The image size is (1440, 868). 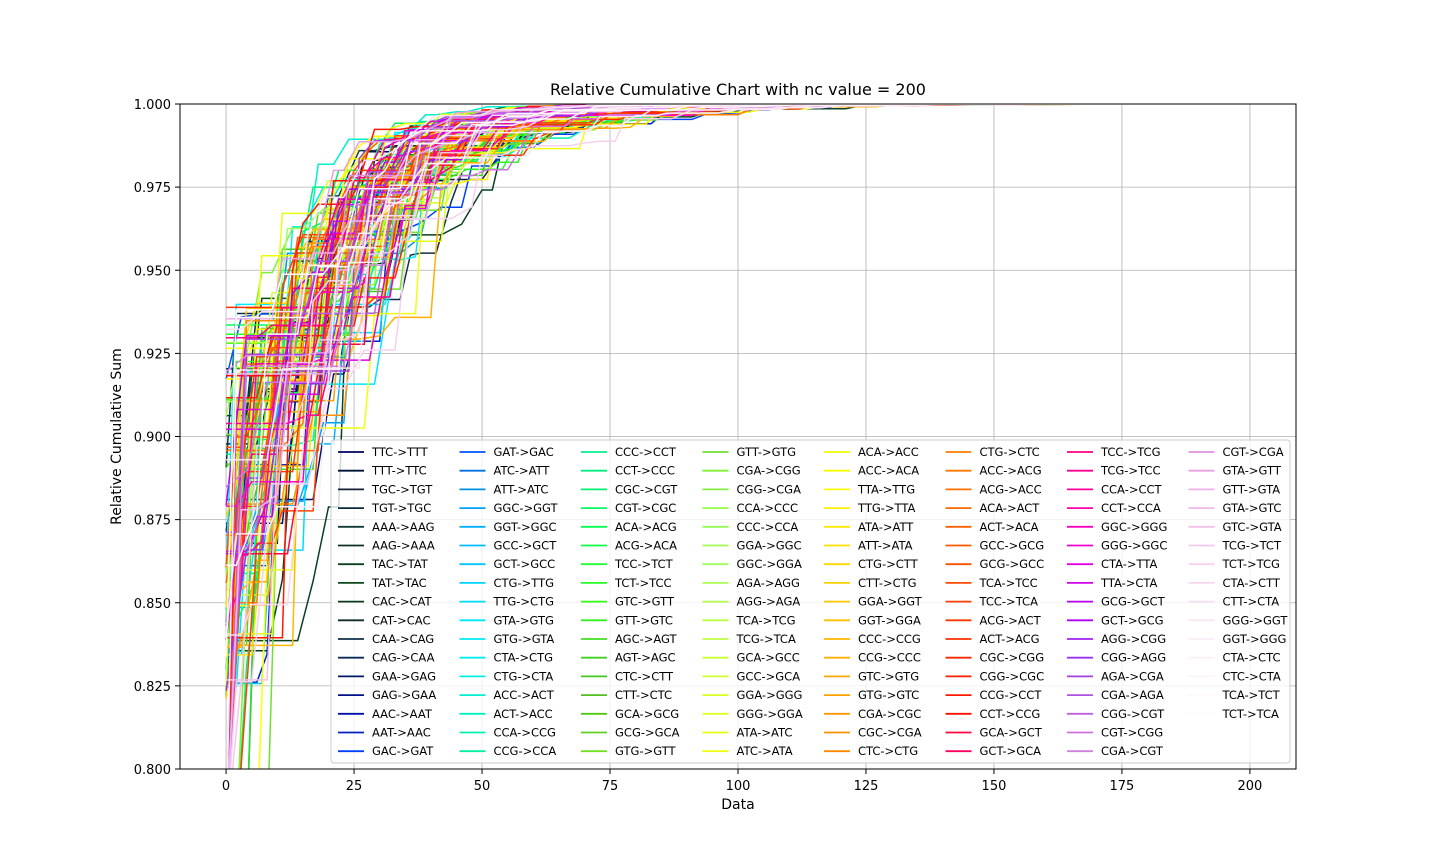 I want to click on legend-entry-label: GCT->GCG, so click(x=1132, y=620).